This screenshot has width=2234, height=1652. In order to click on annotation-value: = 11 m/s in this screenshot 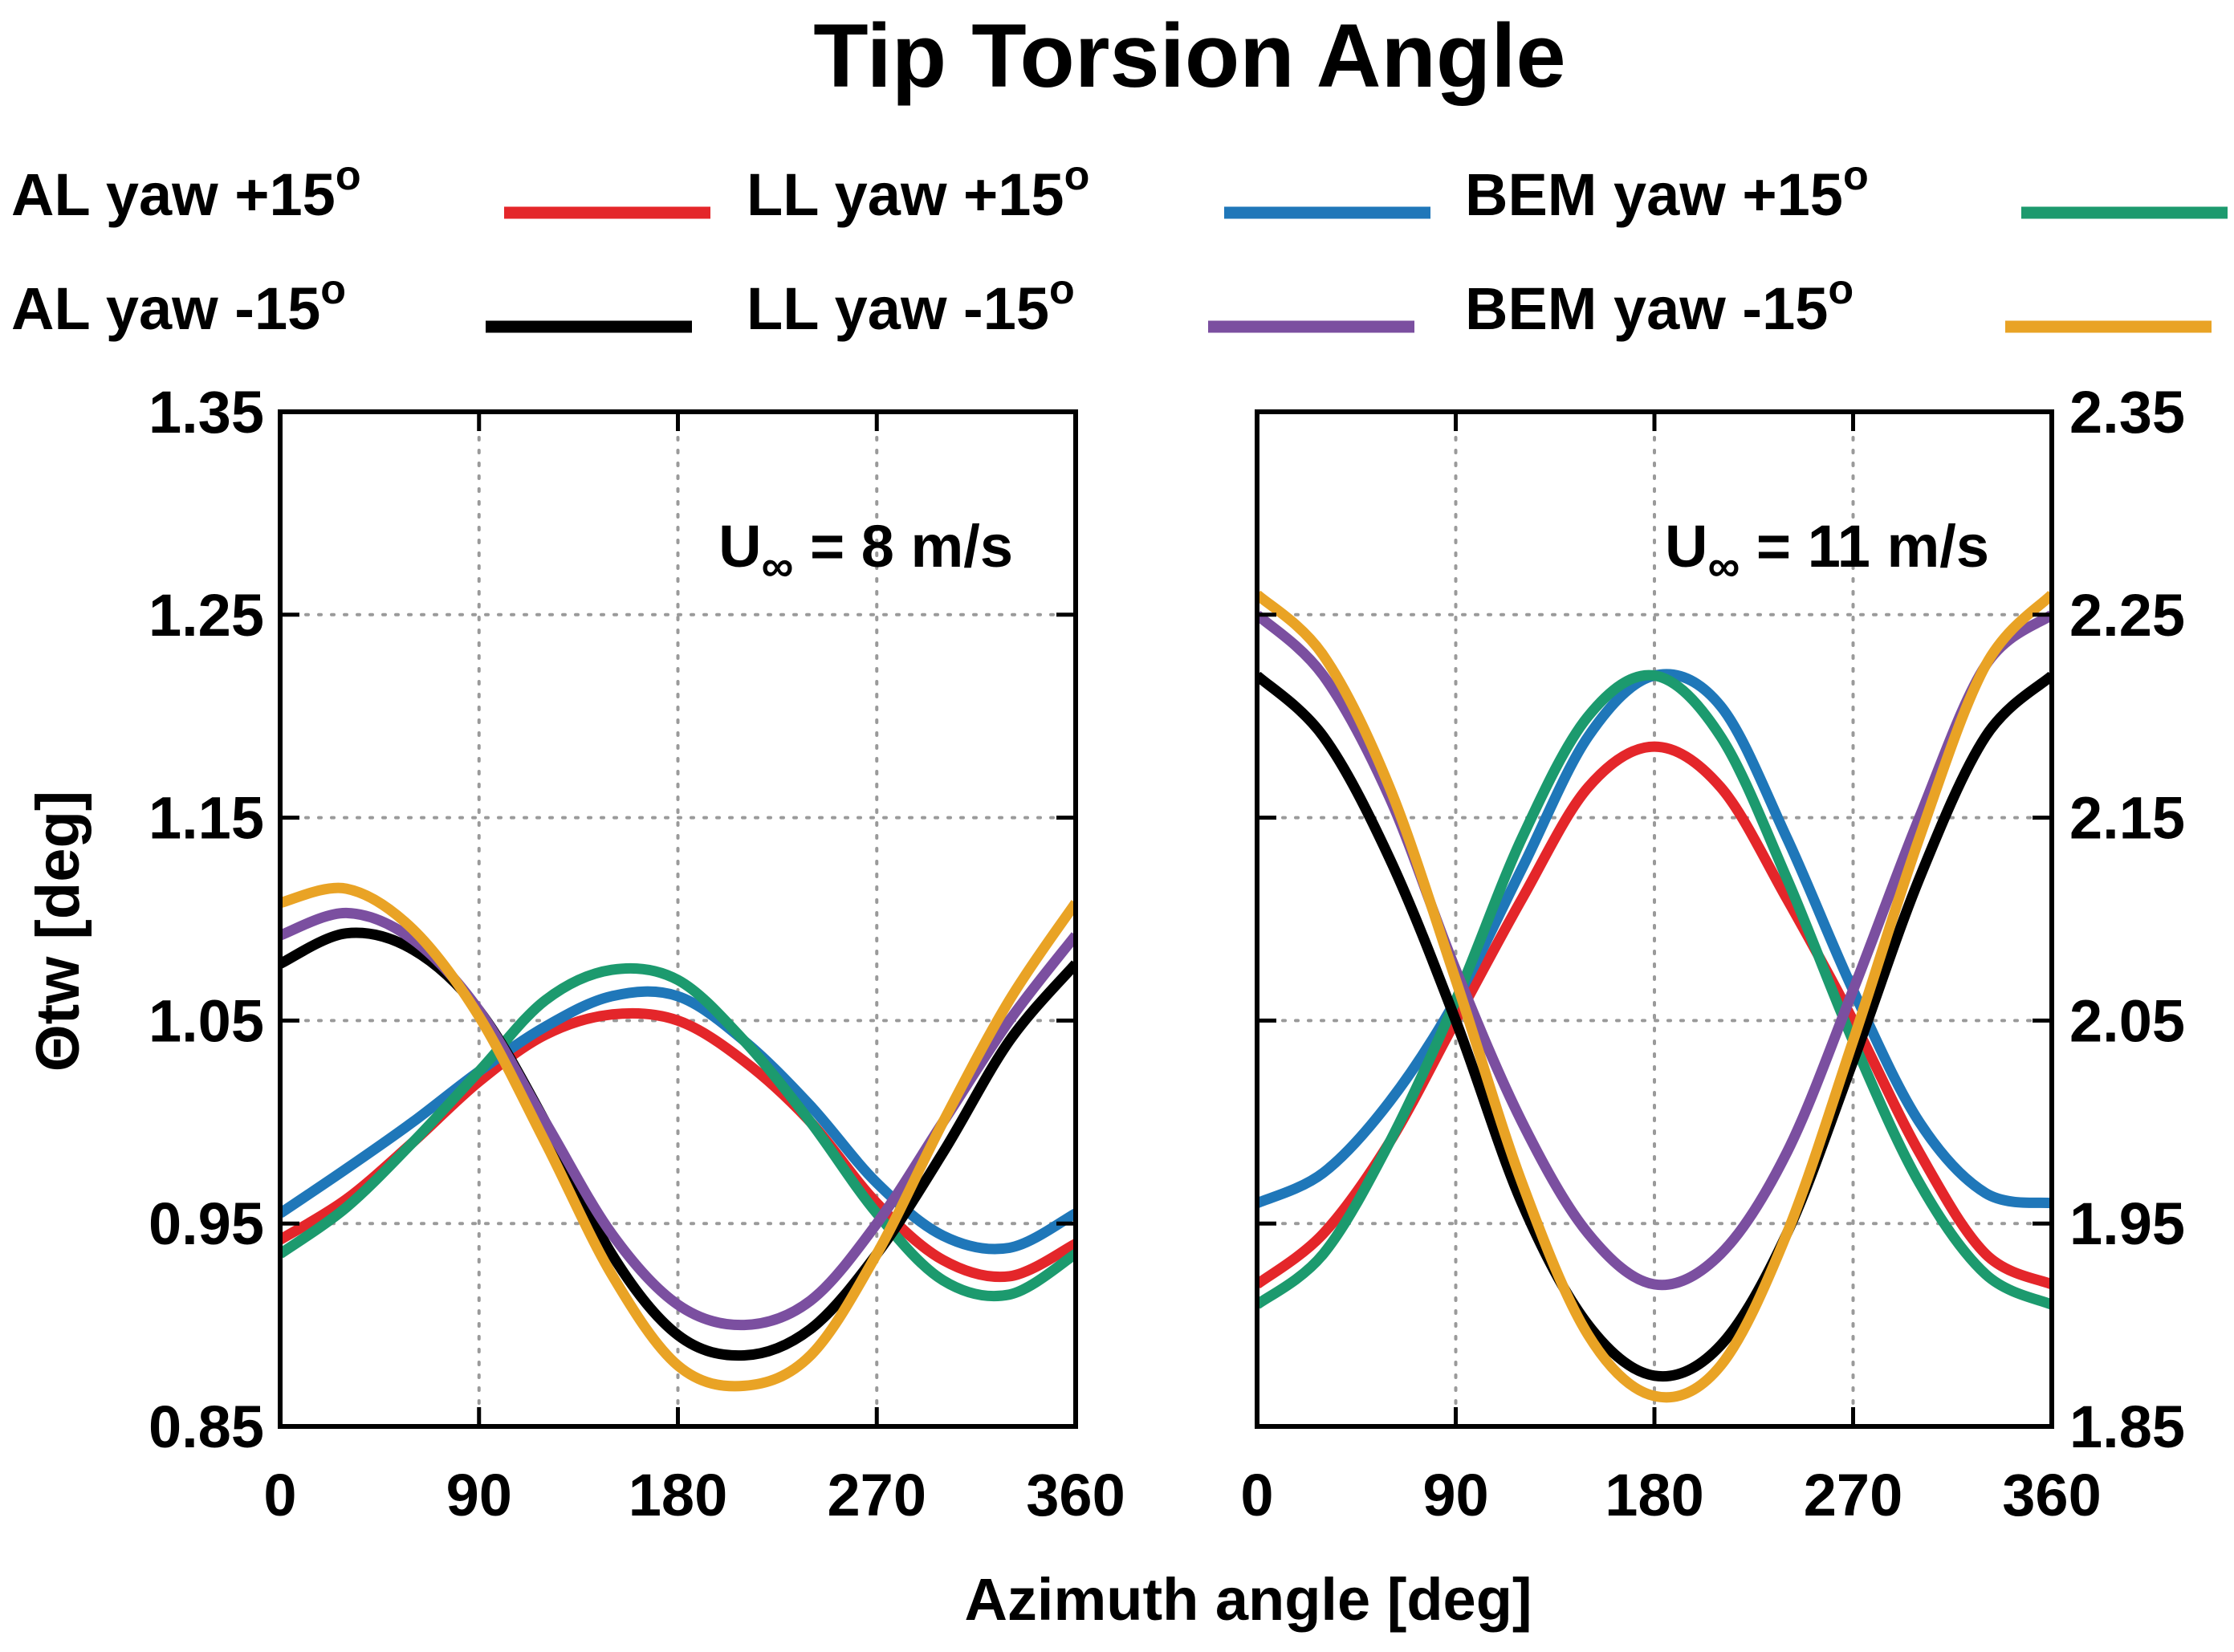, I will do `click(1864, 546)`.